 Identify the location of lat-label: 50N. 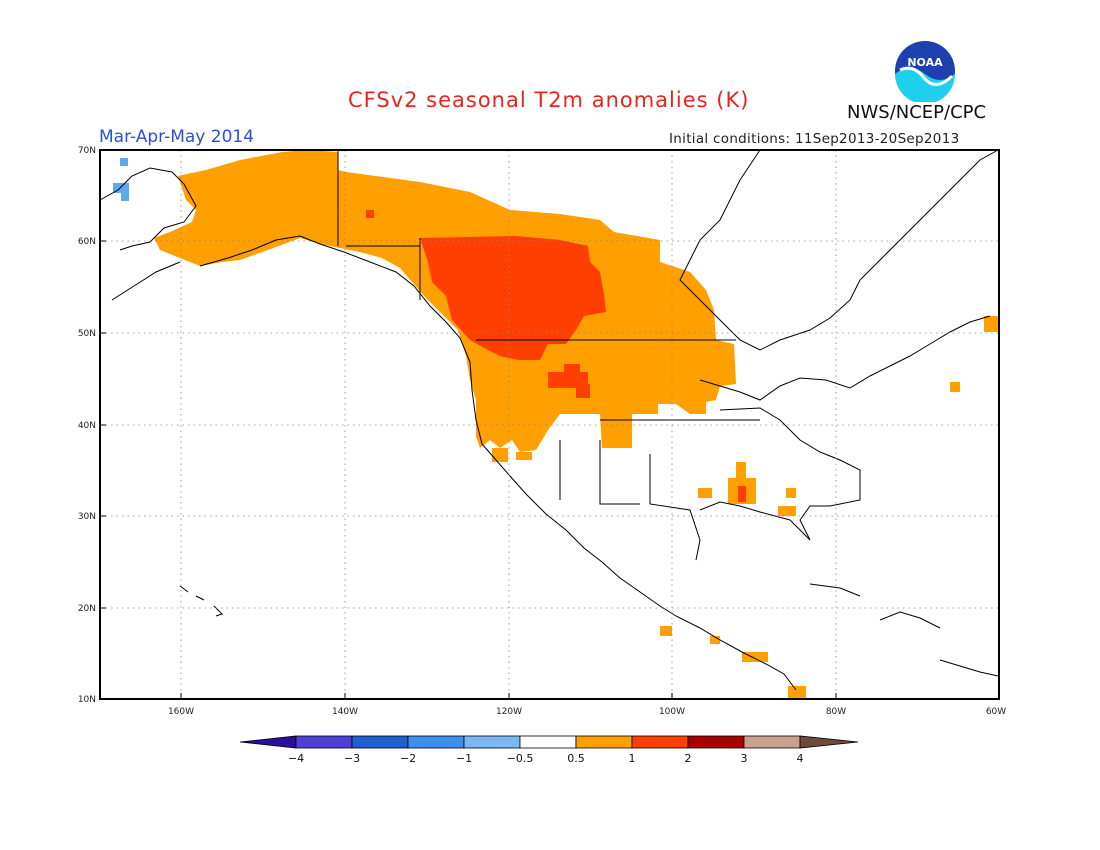
(87, 334).